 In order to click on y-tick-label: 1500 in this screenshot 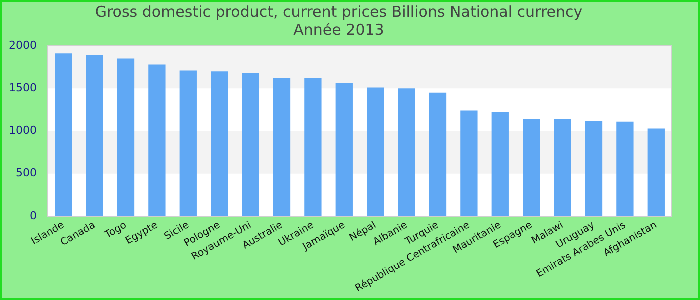, I will do `click(22, 87)`.